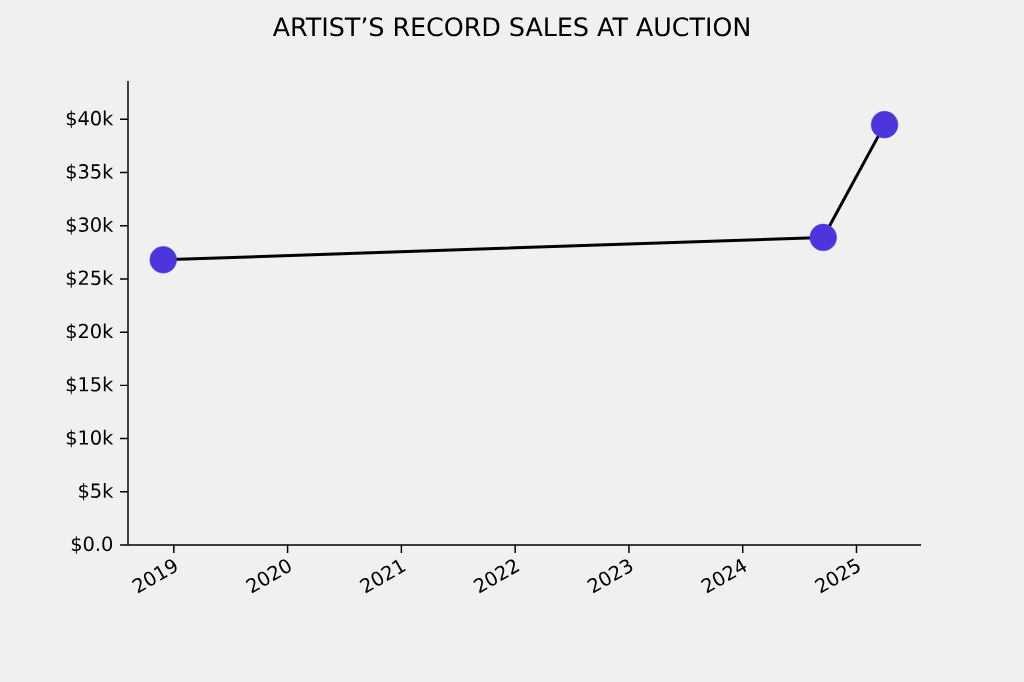 The image size is (1024, 682). Describe the element at coordinates (90, 279) in the screenshot. I see `y-tick-label: $25k` at that location.